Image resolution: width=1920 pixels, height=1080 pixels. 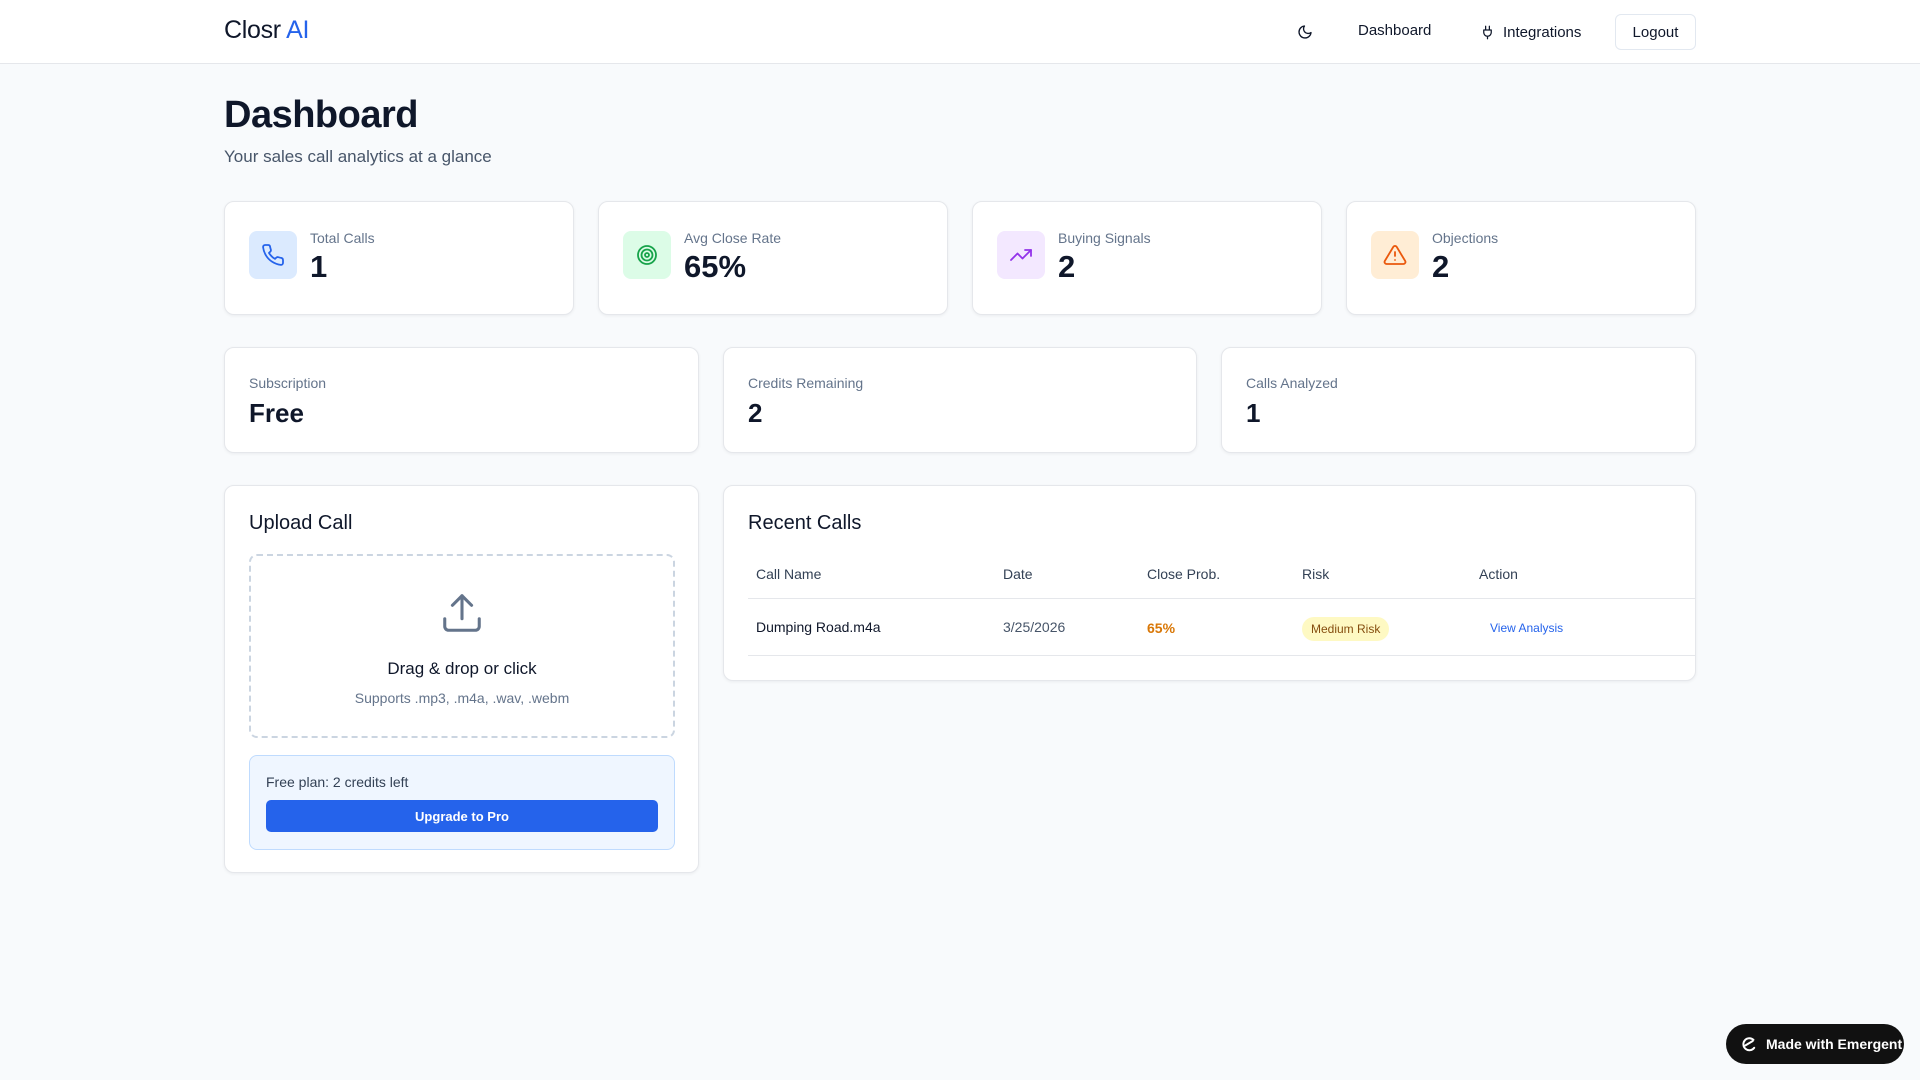 I want to click on column-header-call-name: Call Name, so click(x=789, y=574).